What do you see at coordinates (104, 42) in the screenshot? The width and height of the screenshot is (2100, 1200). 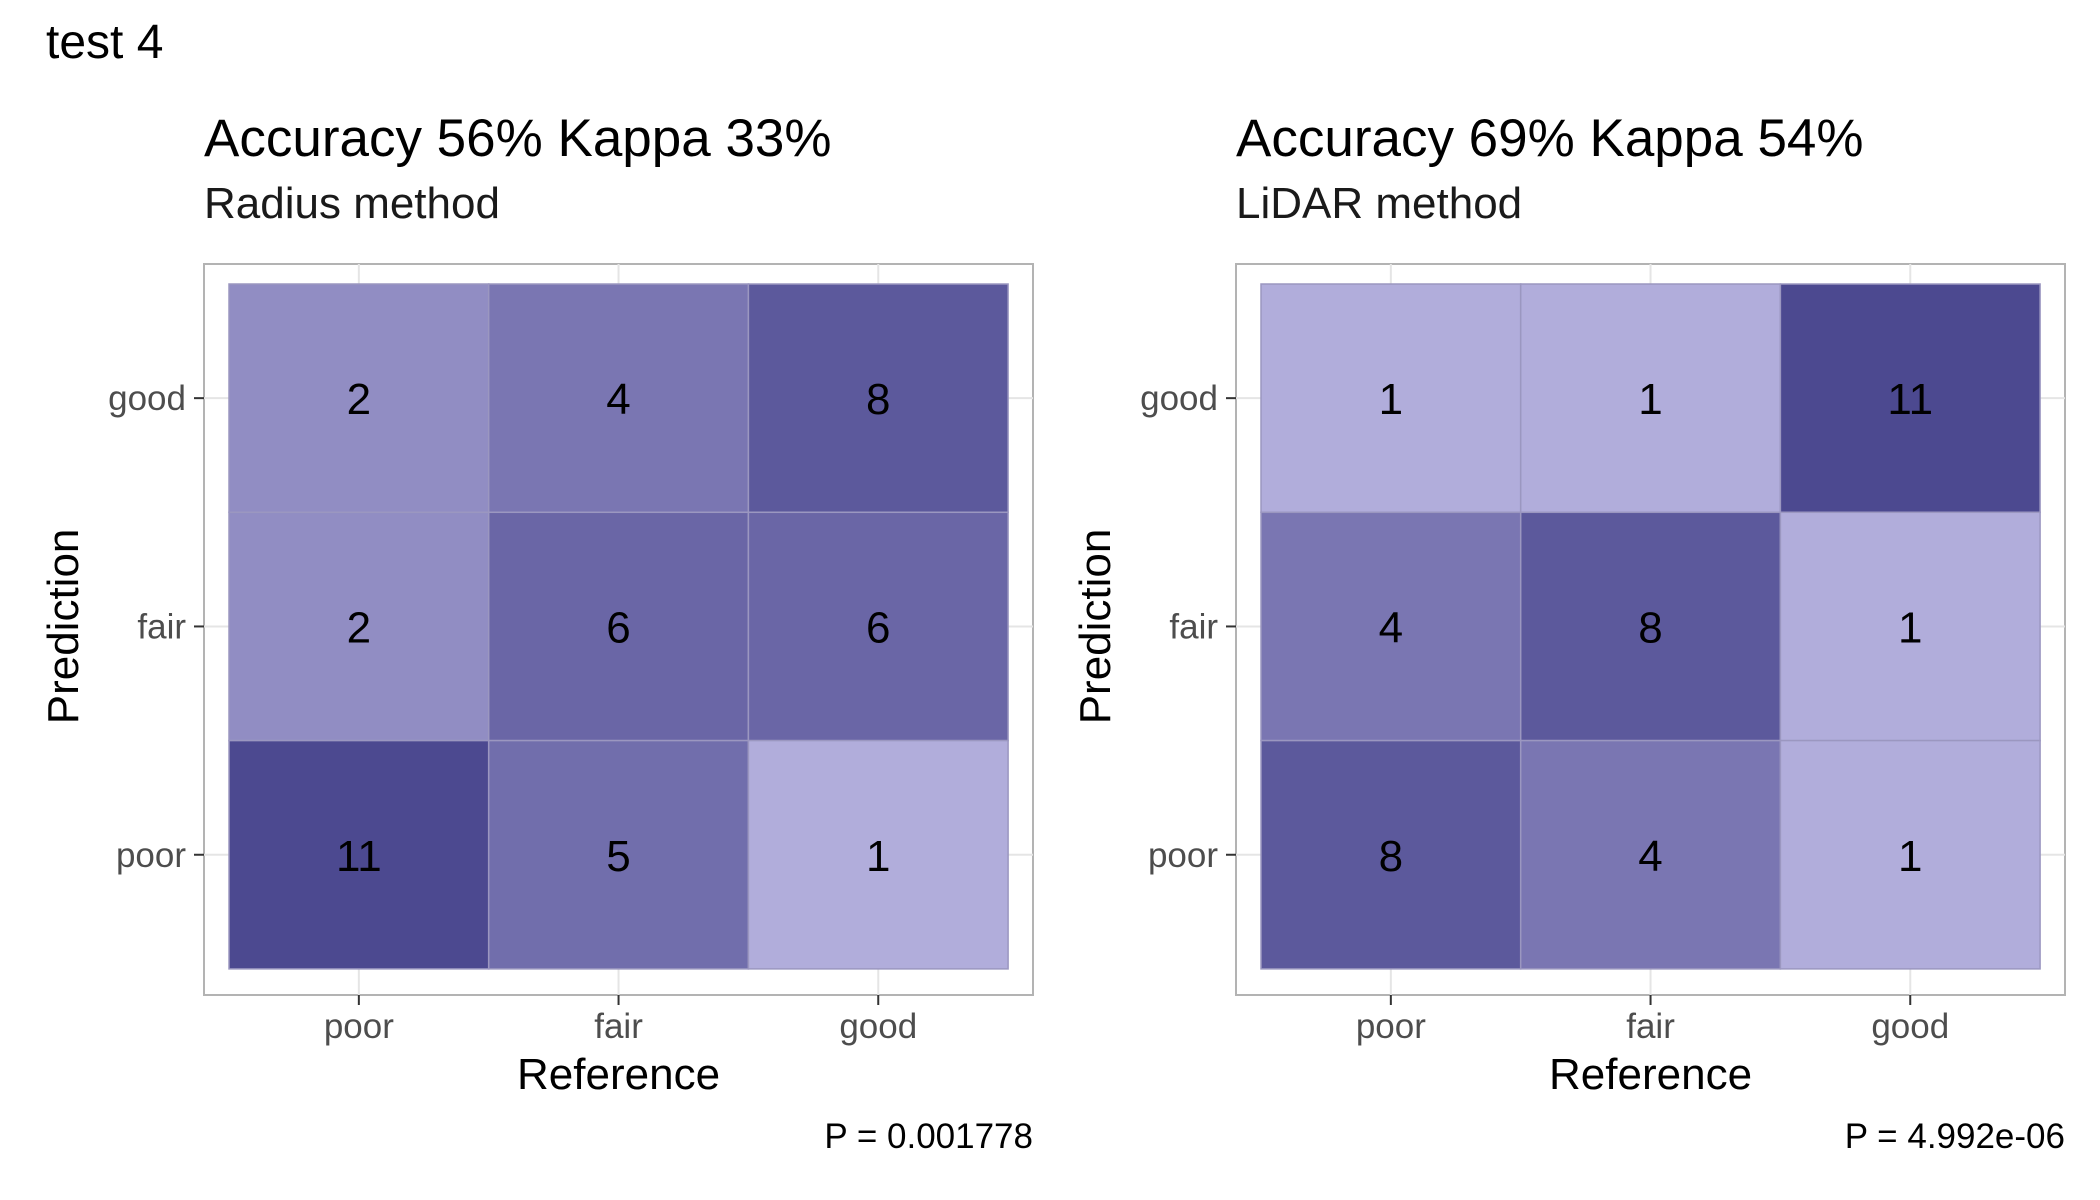 I see `figure-title: test 4` at bounding box center [104, 42].